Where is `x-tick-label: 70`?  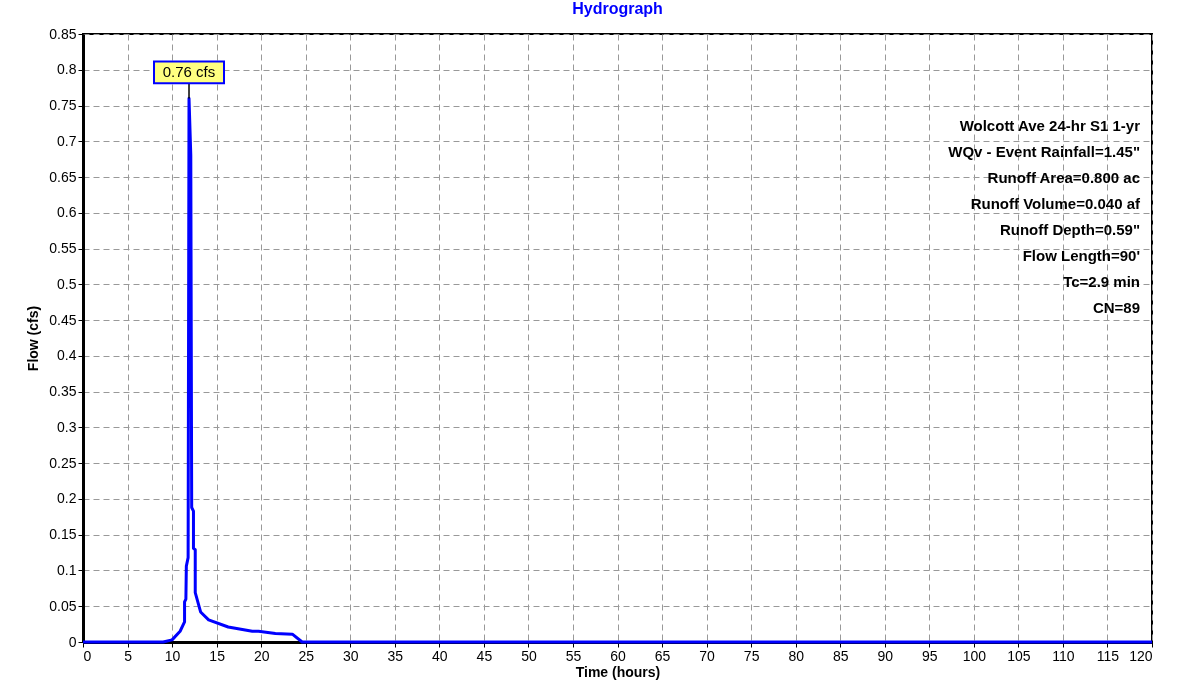 x-tick-label: 70 is located at coordinates (707, 655).